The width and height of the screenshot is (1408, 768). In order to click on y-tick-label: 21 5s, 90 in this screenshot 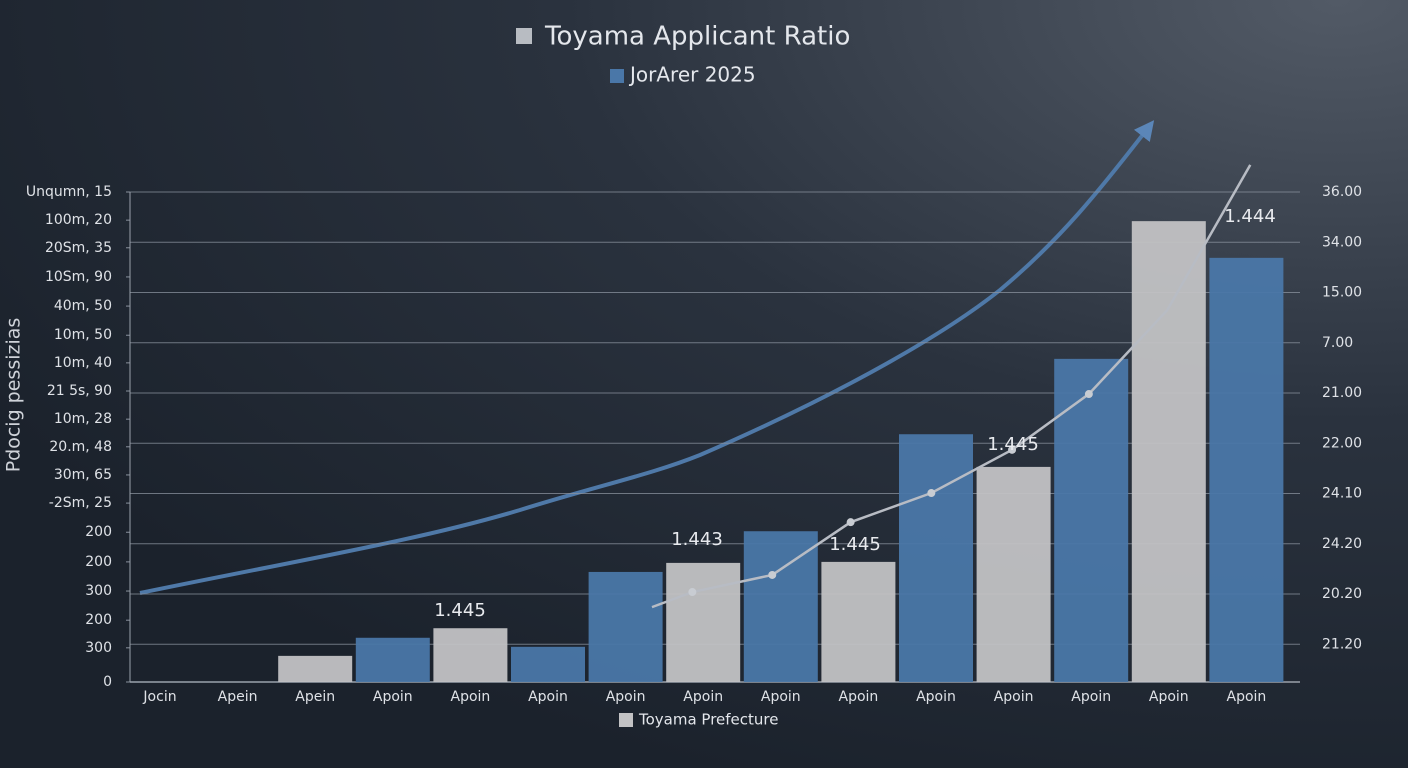, I will do `click(79, 391)`.